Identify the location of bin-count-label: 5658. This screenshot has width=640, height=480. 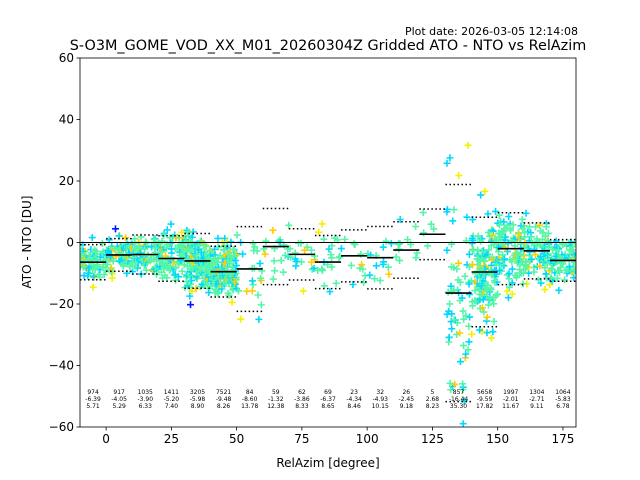
(484, 392).